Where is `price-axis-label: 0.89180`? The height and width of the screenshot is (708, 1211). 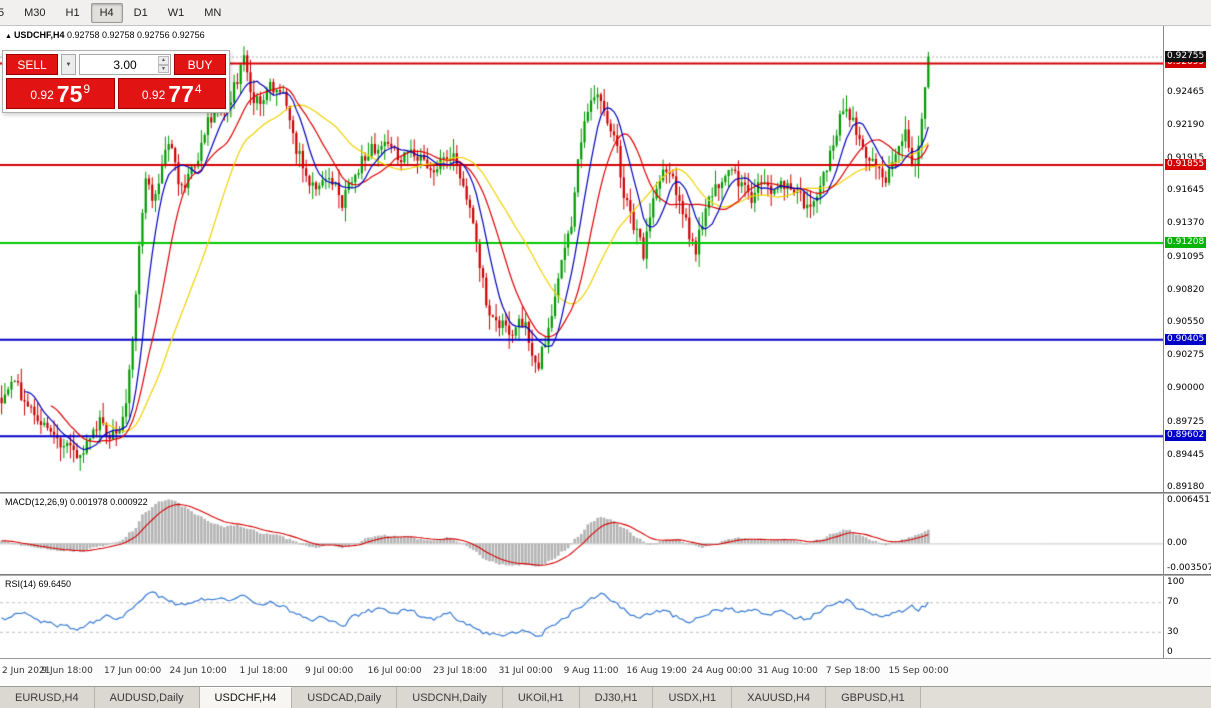 price-axis-label: 0.89180 is located at coordinates (1186, 487).